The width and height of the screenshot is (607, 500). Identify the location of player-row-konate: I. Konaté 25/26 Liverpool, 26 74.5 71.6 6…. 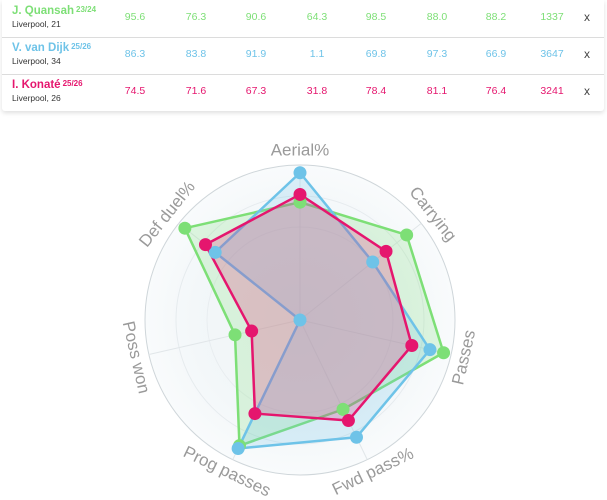
(303, 92).